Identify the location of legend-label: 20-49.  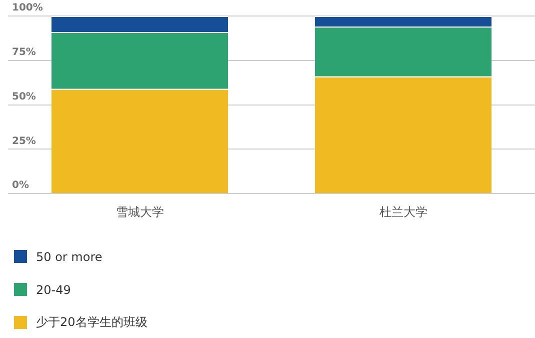
(53, 289).